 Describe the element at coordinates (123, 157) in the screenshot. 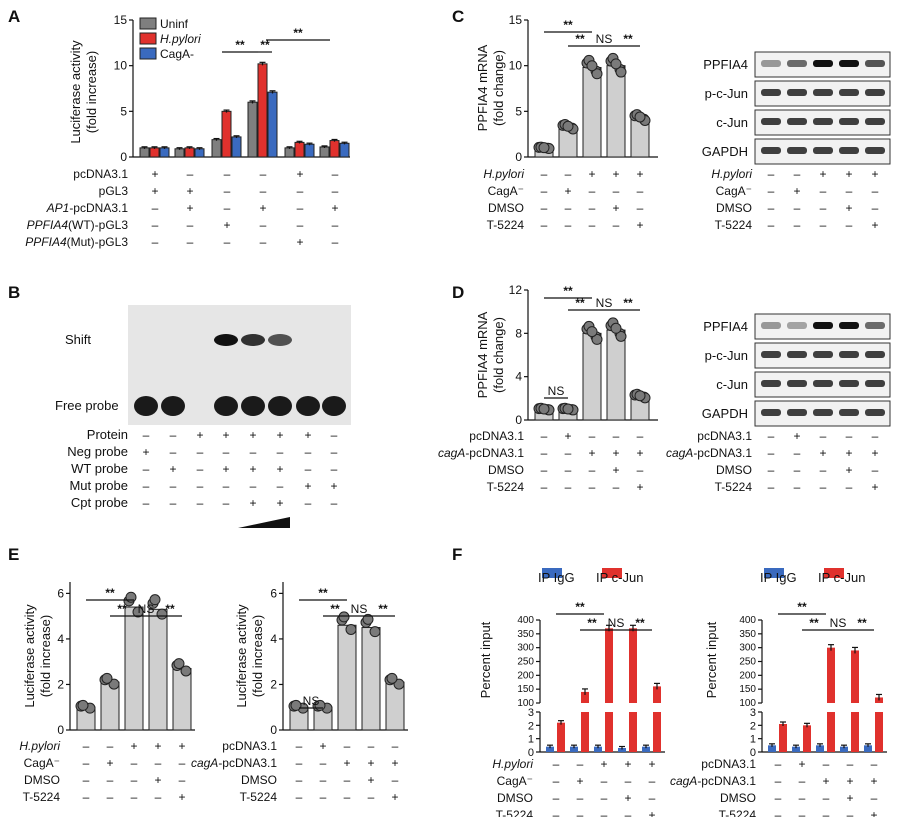

I see `panel-a-y-tick-label: 0` at that location.